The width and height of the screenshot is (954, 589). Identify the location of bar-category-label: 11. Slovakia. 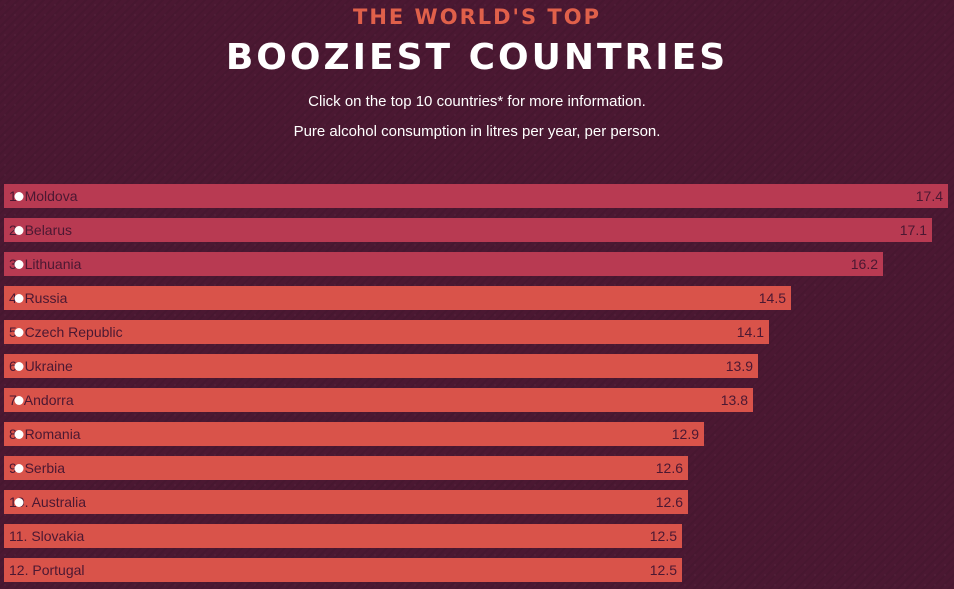
(46, 536).